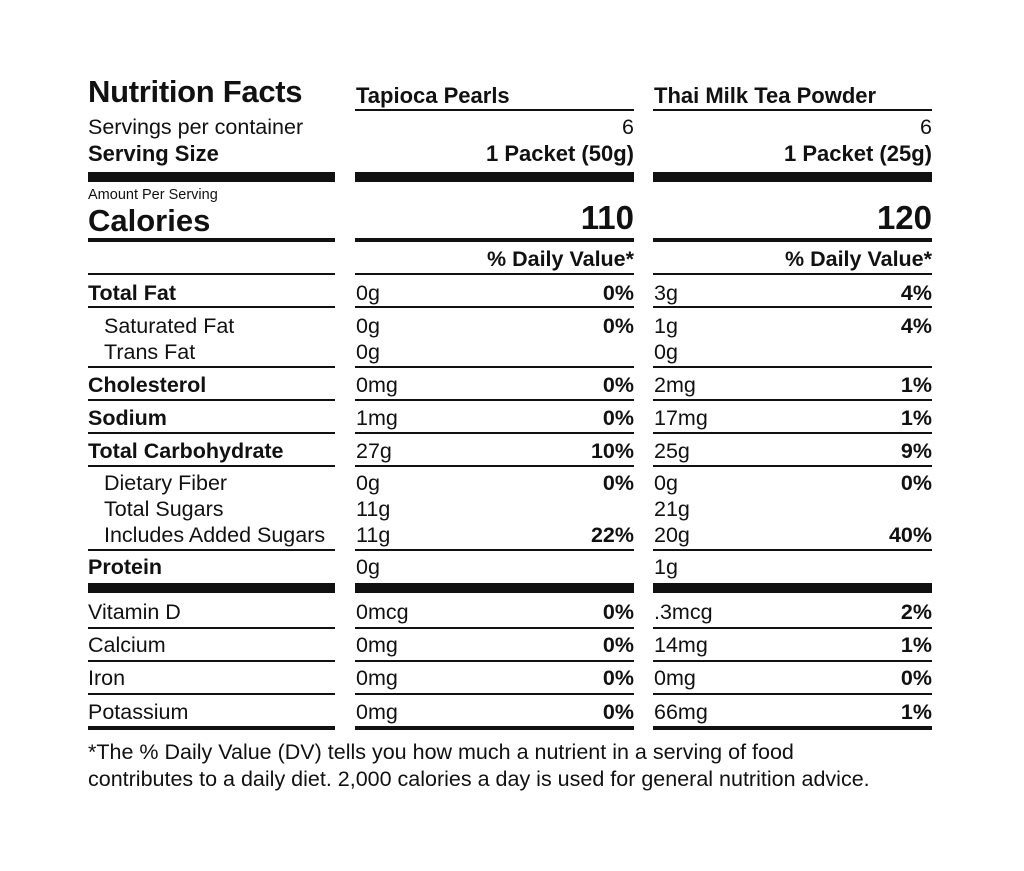 The height and width of the screenshot is (871, 1024). I want to click on nutrient-label: Sodium, so click(127, 418).